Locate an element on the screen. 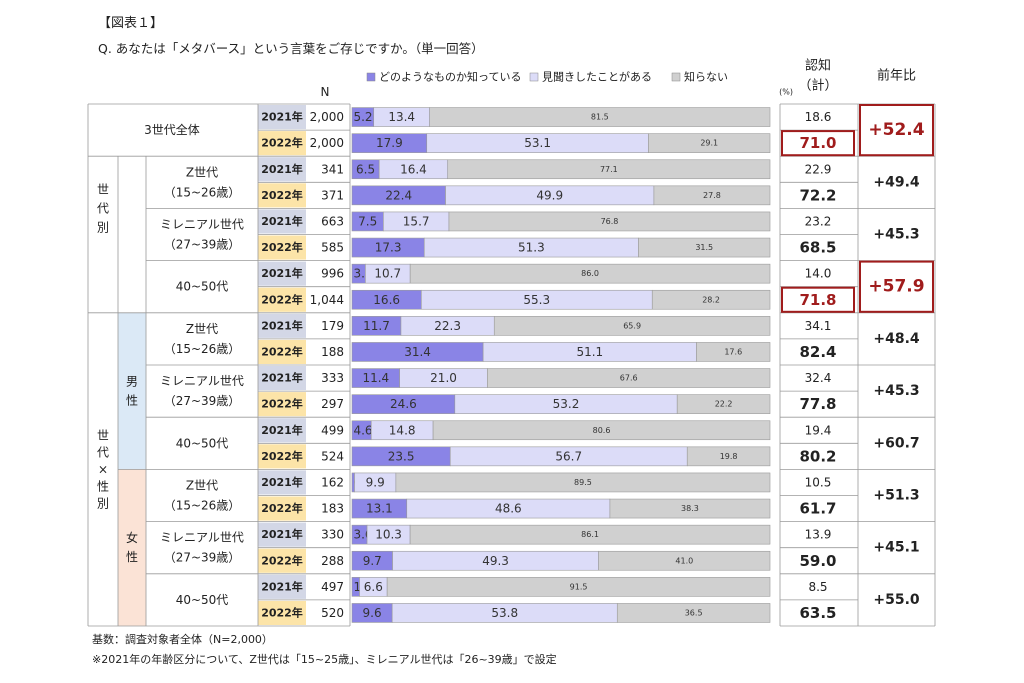 Image resolution: width=1024 pixels, height=683 pixels. data-label: 23.5 is located at coordinates (401, 456).